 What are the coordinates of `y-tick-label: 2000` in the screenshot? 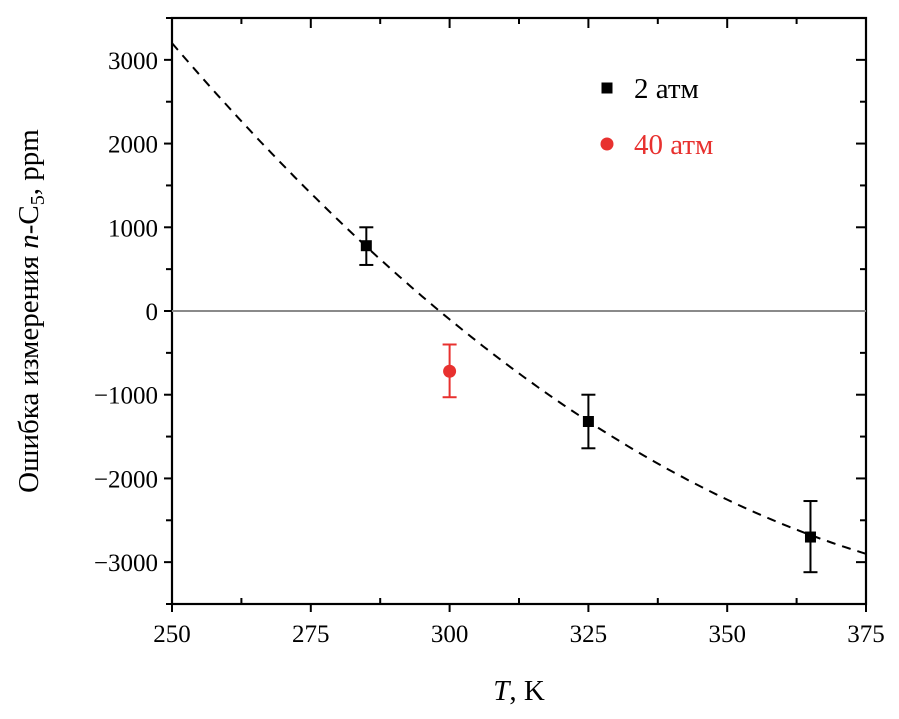 It's located at (133, 145).